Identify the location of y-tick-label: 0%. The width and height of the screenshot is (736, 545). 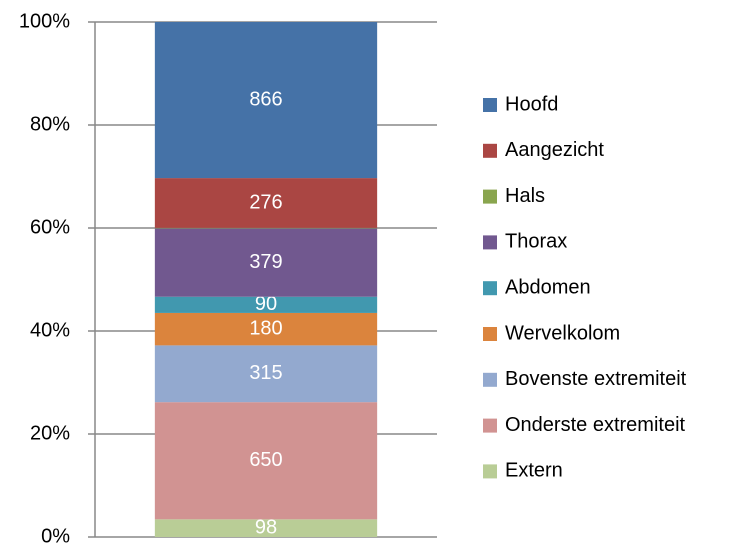
(55, 535).